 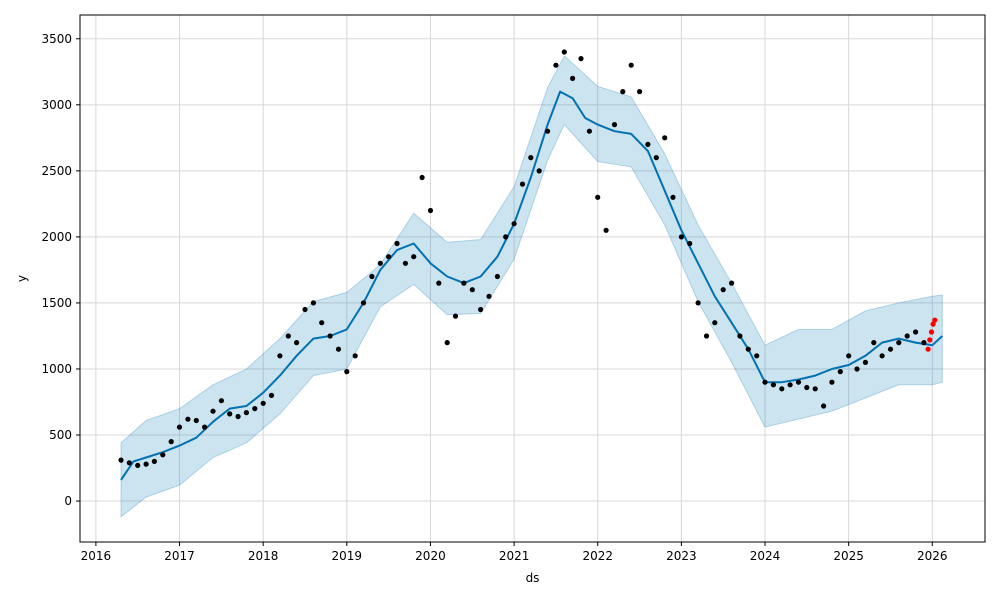 I want to click on x-tick-label: 2023, so click(x=681, y=556).